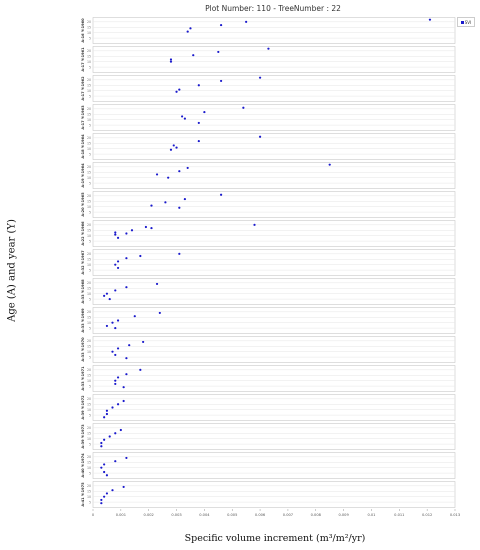 Image resolution: width=480 pixels, height=550 pixels. What do you see at coordinates (399, 515) in the screenshot?
I see `x-tick-label: 0.011` at bounding box center [399, 515].